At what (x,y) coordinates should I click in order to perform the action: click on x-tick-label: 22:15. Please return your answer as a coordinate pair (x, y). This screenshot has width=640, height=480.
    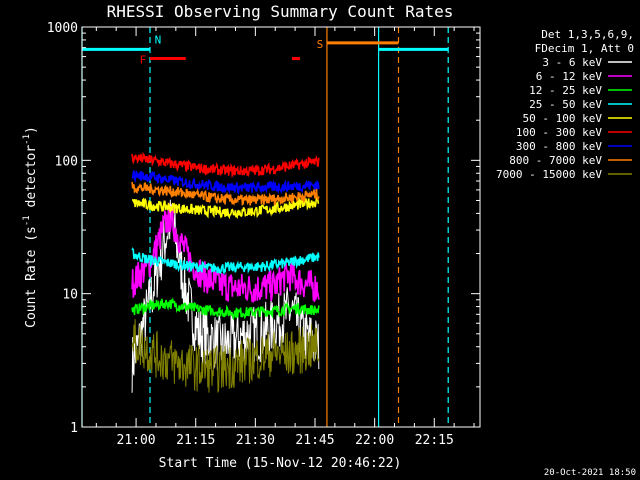
    Looking at the image, I should click on (434, 440).